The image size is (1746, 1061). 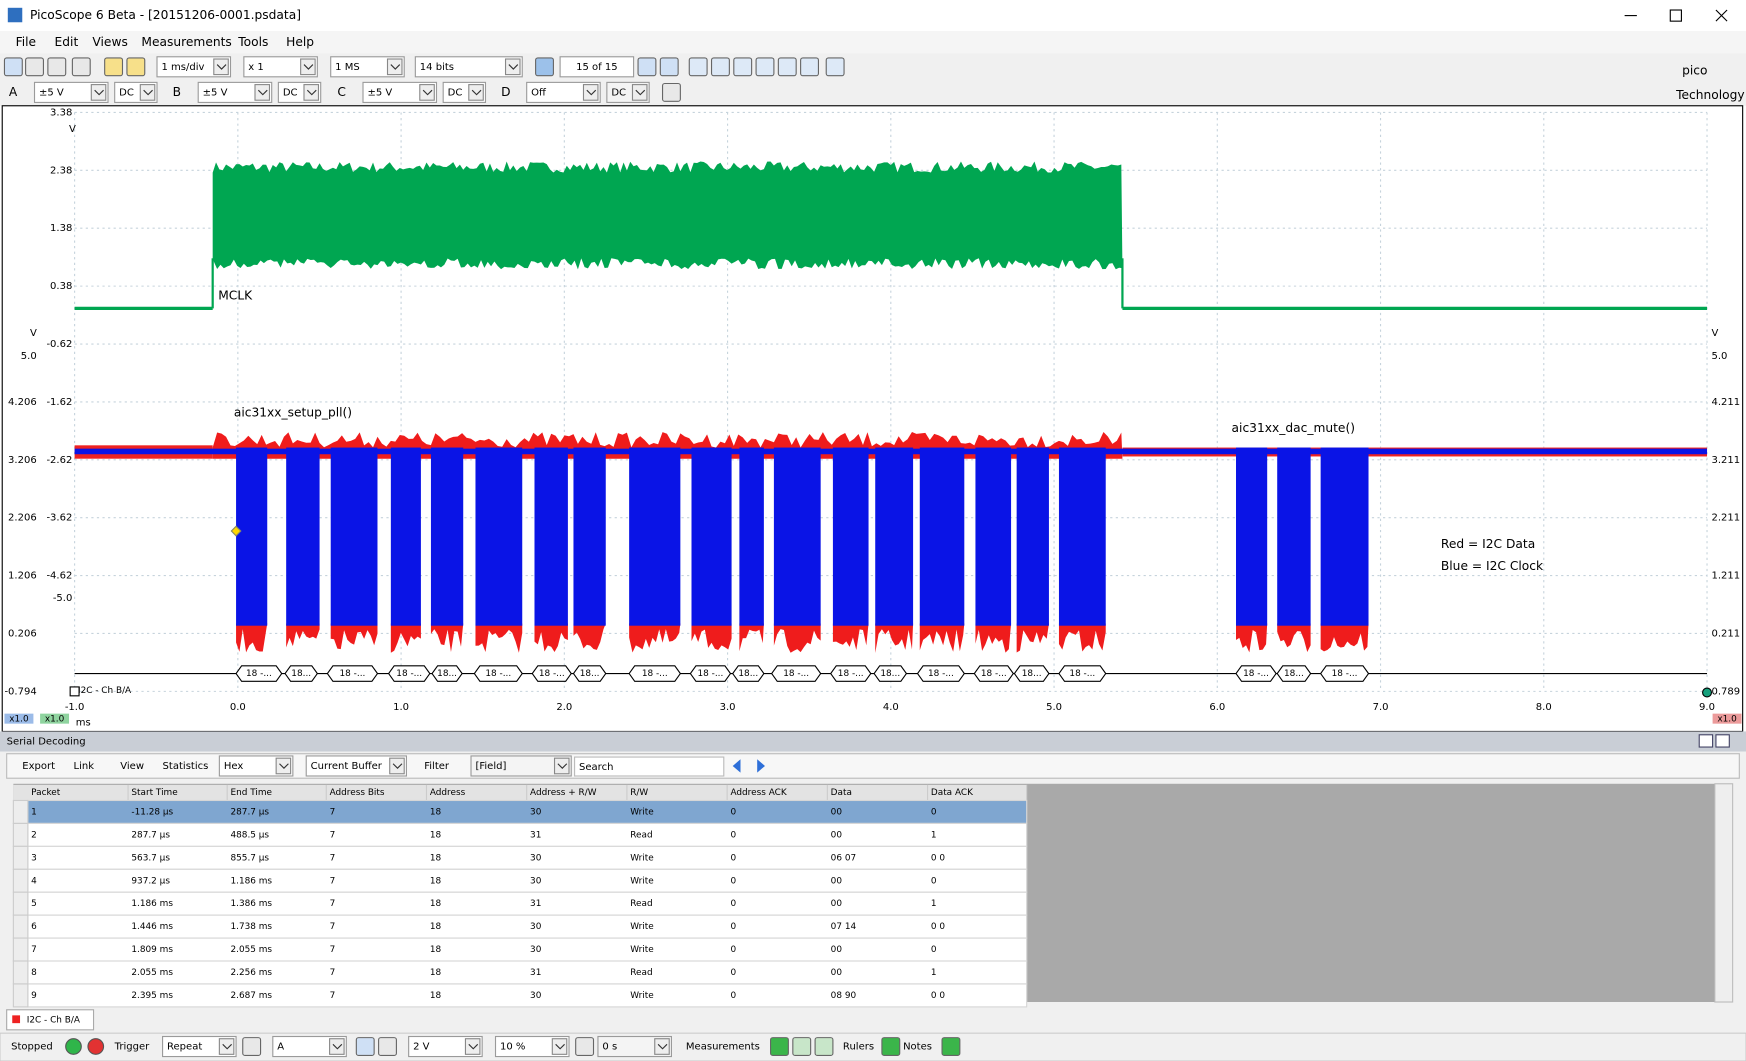 I want to click on start-button, so click(x=73, y=1046).